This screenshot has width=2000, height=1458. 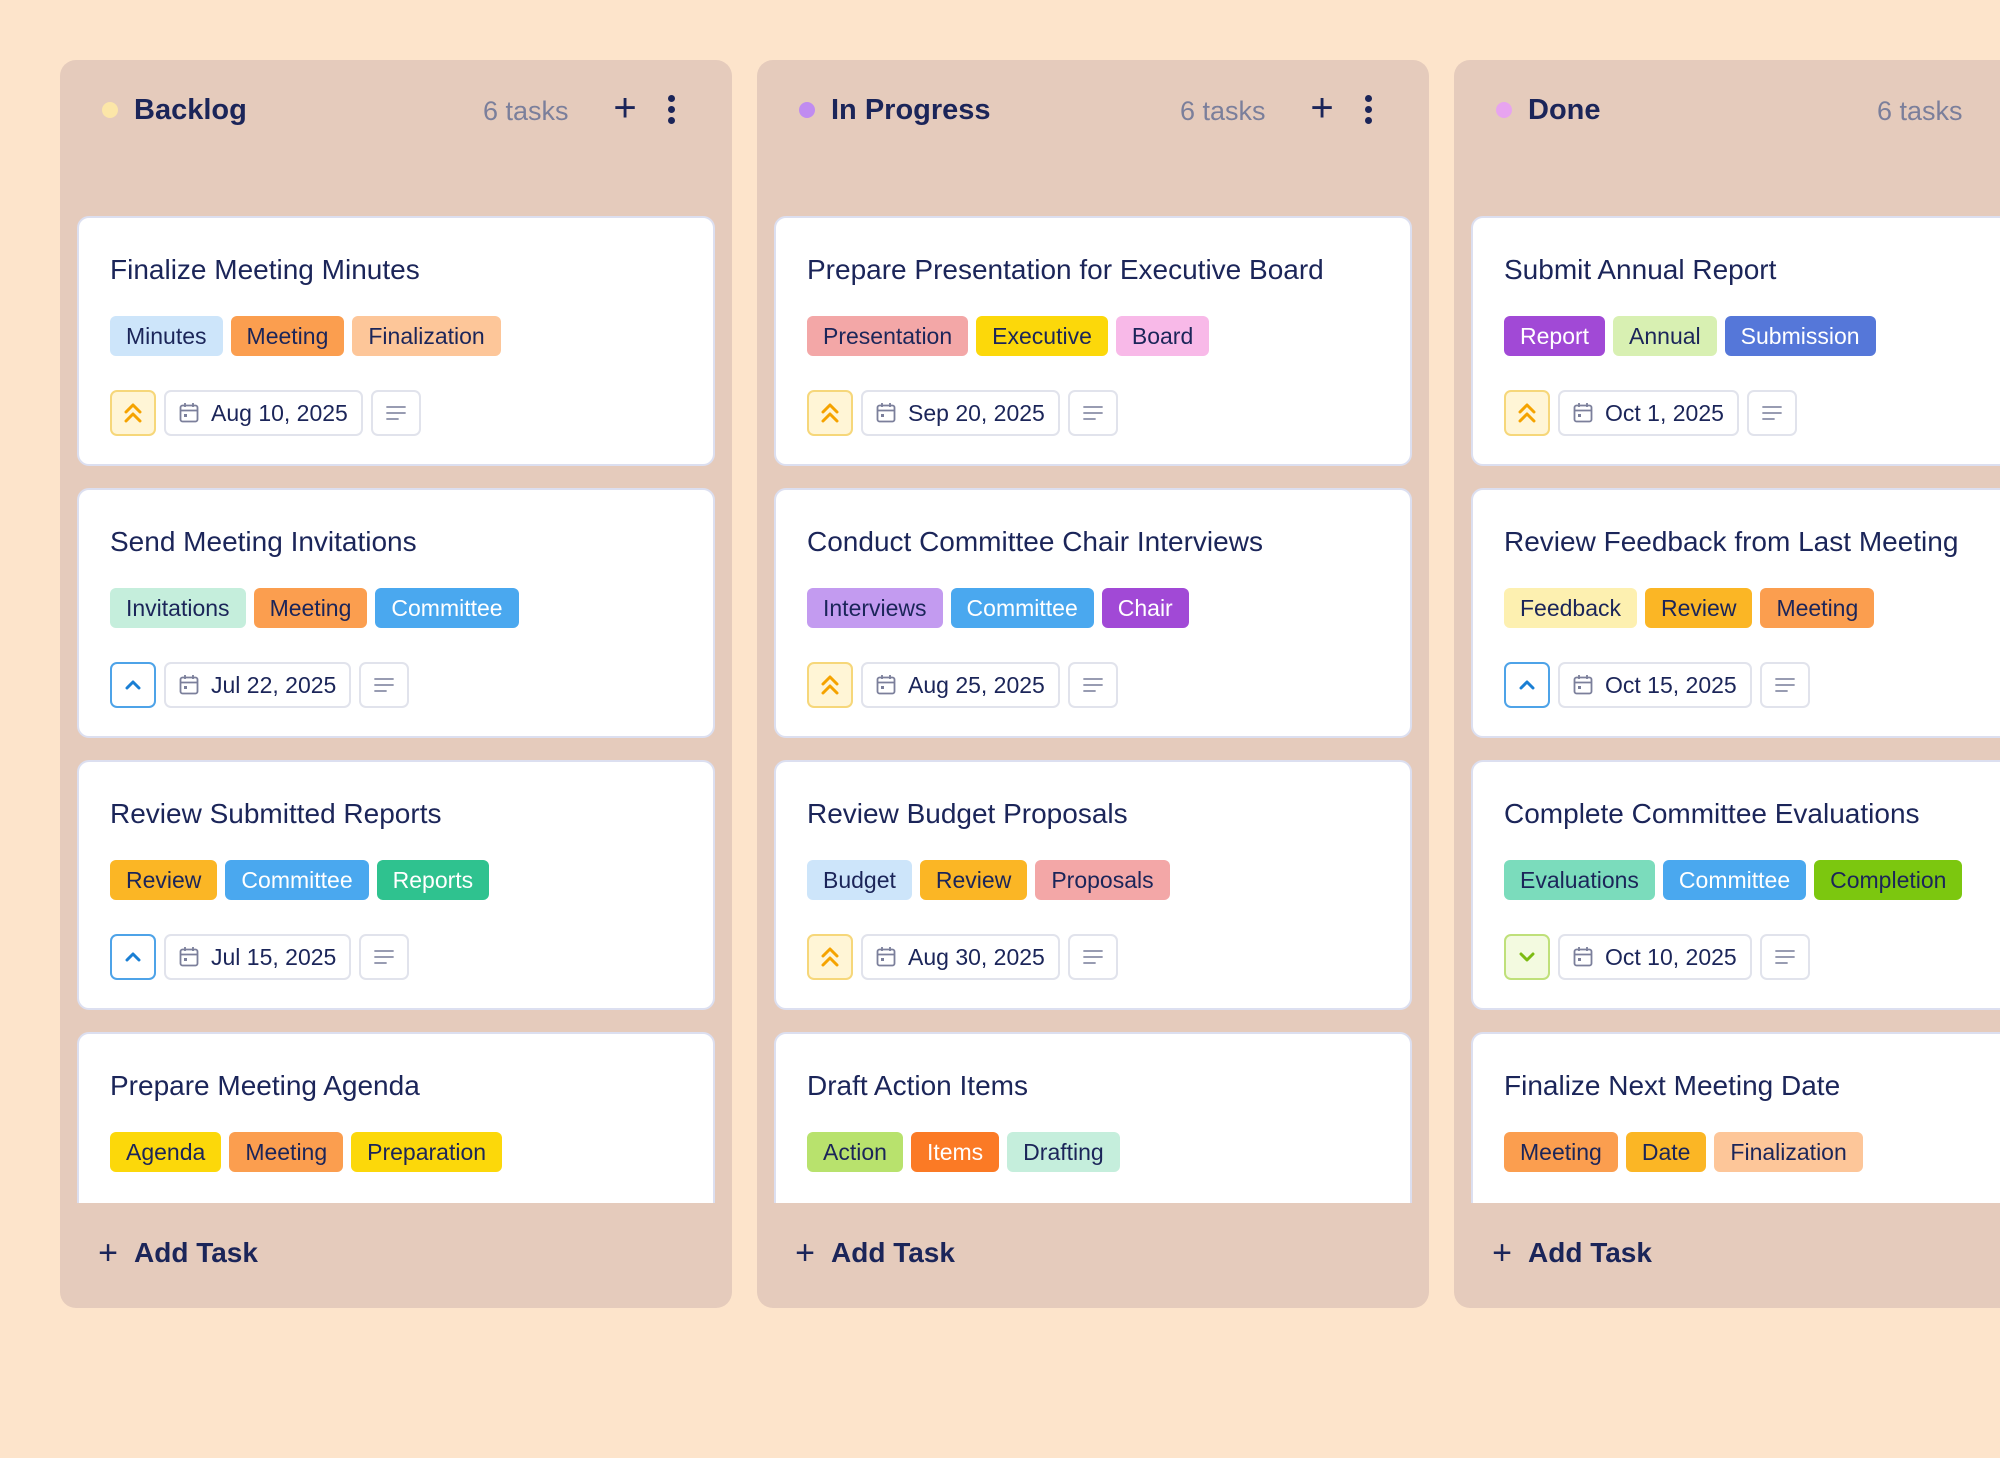 I want to click on task-meta: Jul 15, 2025, so click(x=260, y=957).